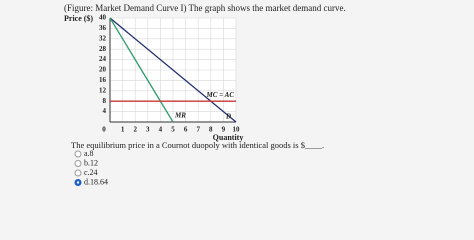 The image size is (474, 240). What do you see at coordinates (135, 130) in the screenshot?
I see `x-tick-label: 2` at bounding box center [135, 130].